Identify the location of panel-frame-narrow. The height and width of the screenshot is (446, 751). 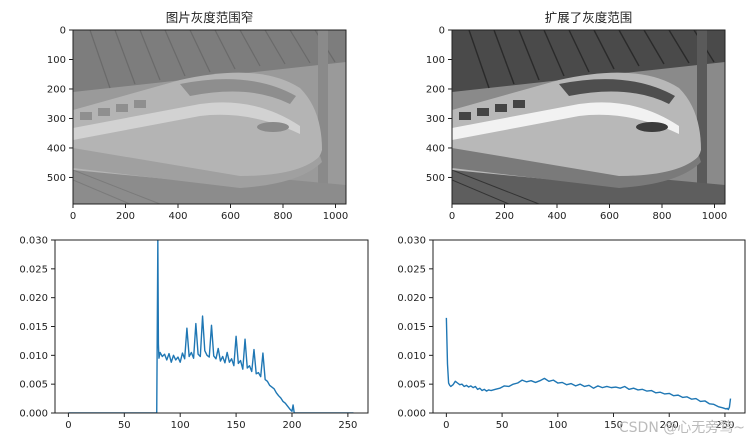
(209, 117).